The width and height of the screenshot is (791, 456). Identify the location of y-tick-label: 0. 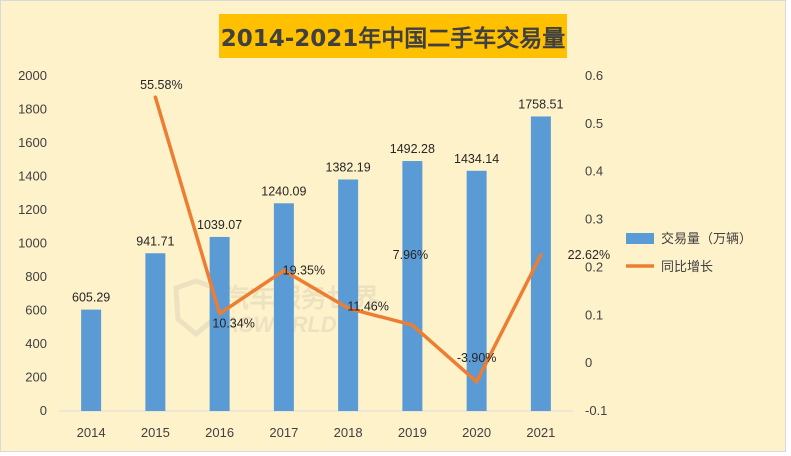
(43, 410).